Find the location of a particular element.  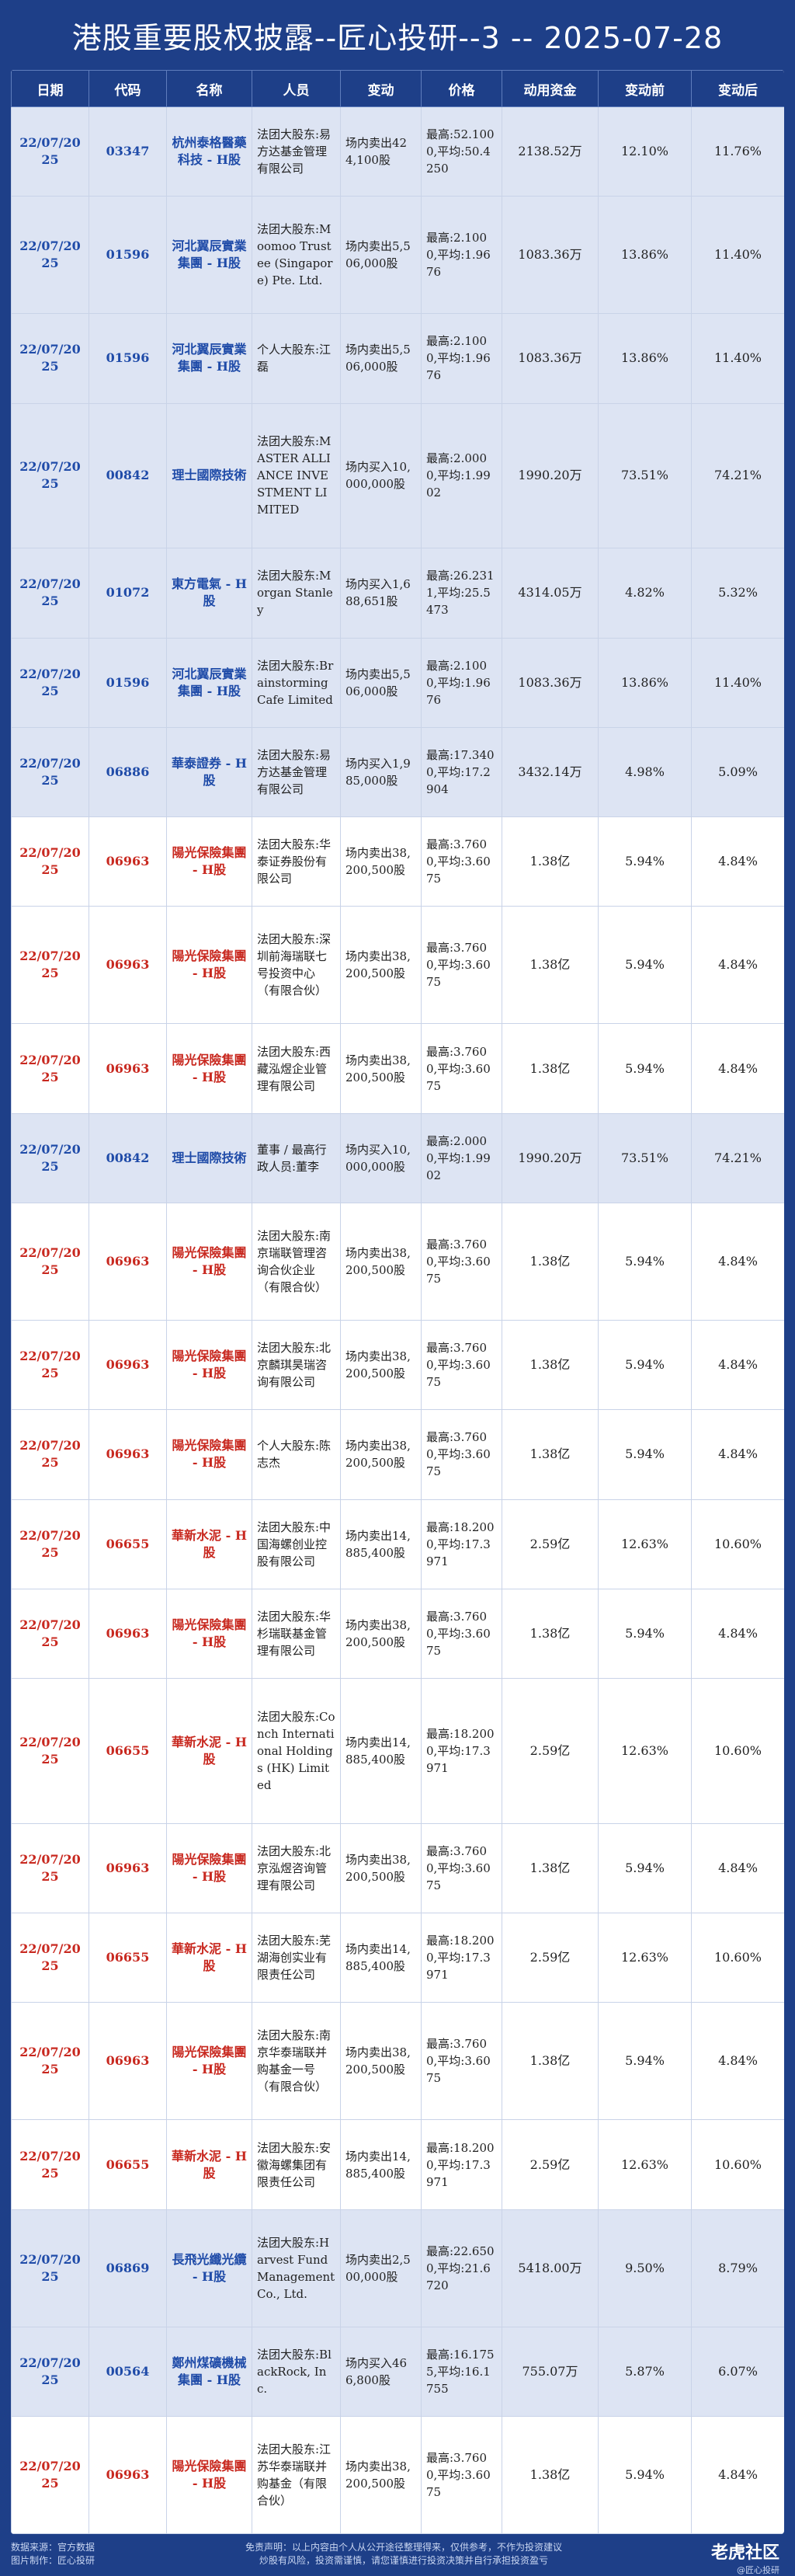

cell-person: 法团大股东:Harvest Fund Management Co., Ltd. is located at coordinates (296, 2268).